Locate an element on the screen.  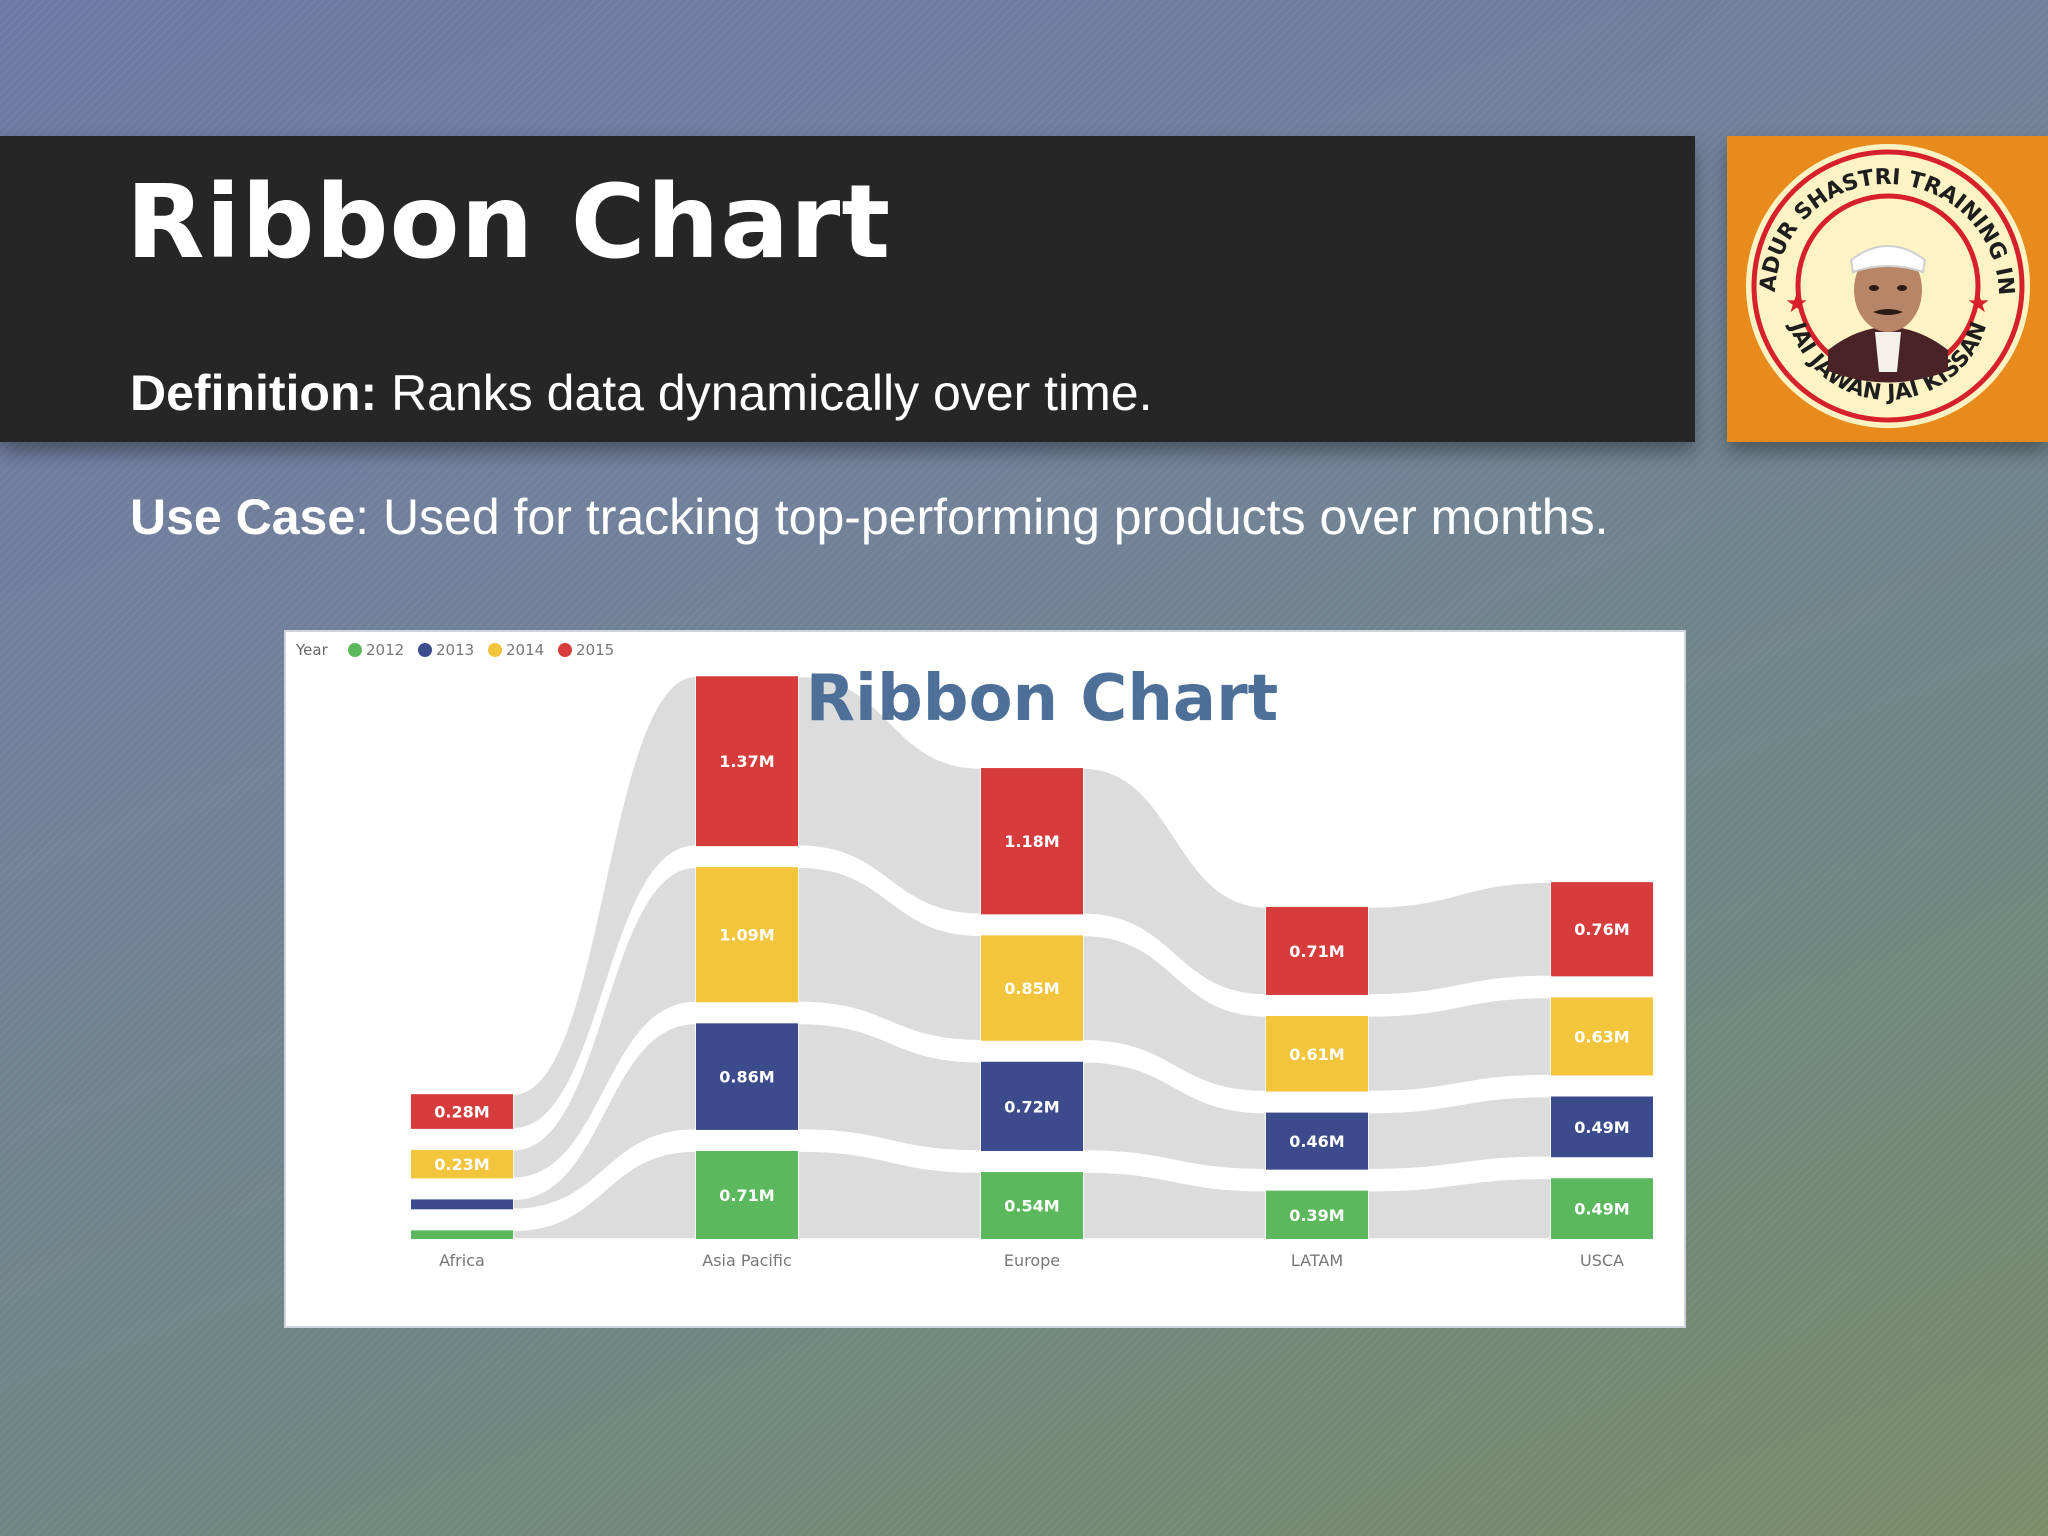
bar-2012-asia-pacific is located at coordinates (747, 1194).